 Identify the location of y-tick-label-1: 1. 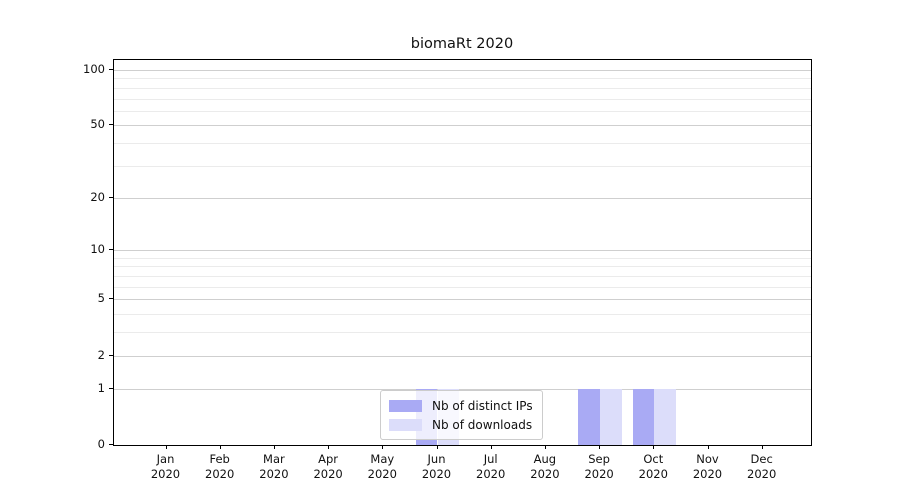
(101, 387).